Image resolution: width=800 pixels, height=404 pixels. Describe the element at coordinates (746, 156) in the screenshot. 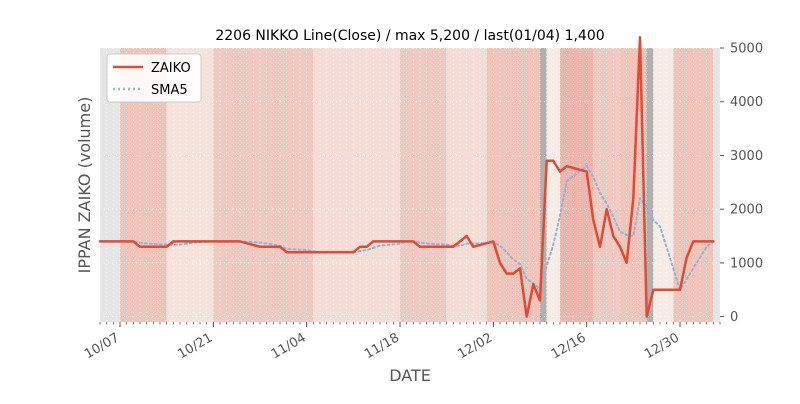

I see `y-tick-label: 3000` at that location.